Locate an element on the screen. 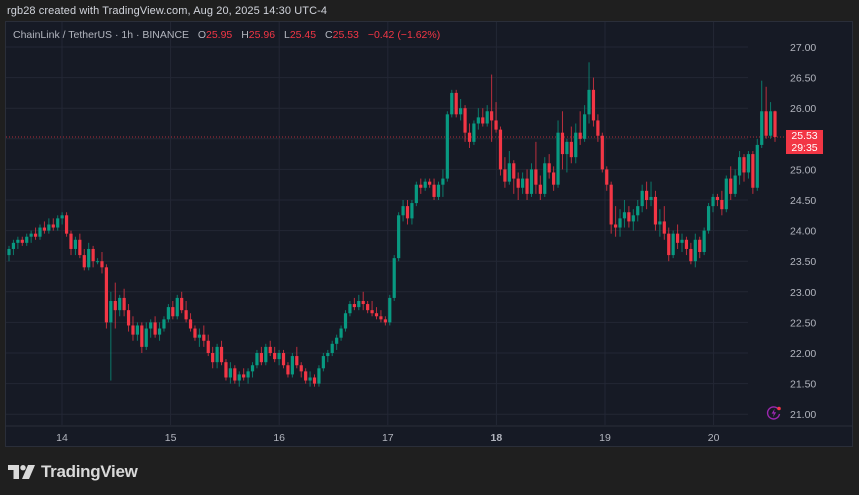 This screenshot has width=859, height=495. change-value: −0.42 (−1.62%) is located at coordinates (404, 35).